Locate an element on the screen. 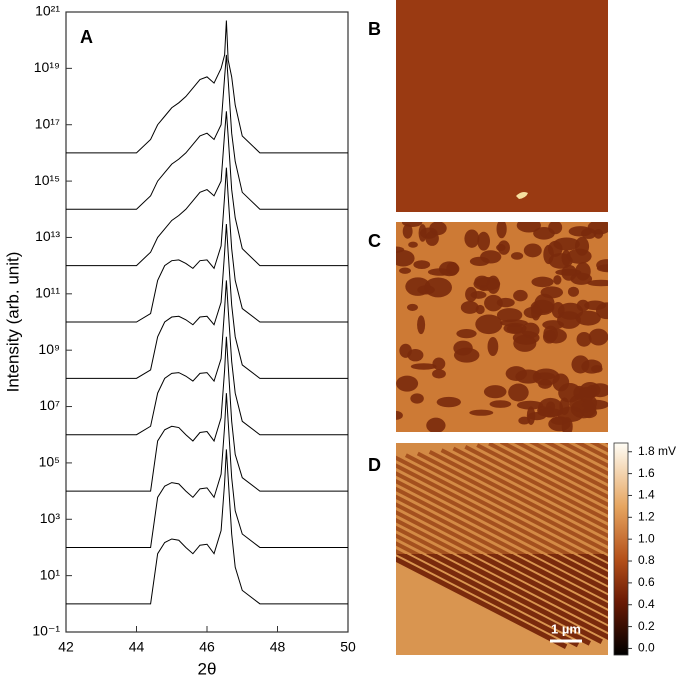 This screenshot has height=688, width=685. y-tick-label: 10¹³ is located at coordinates (47, 236).